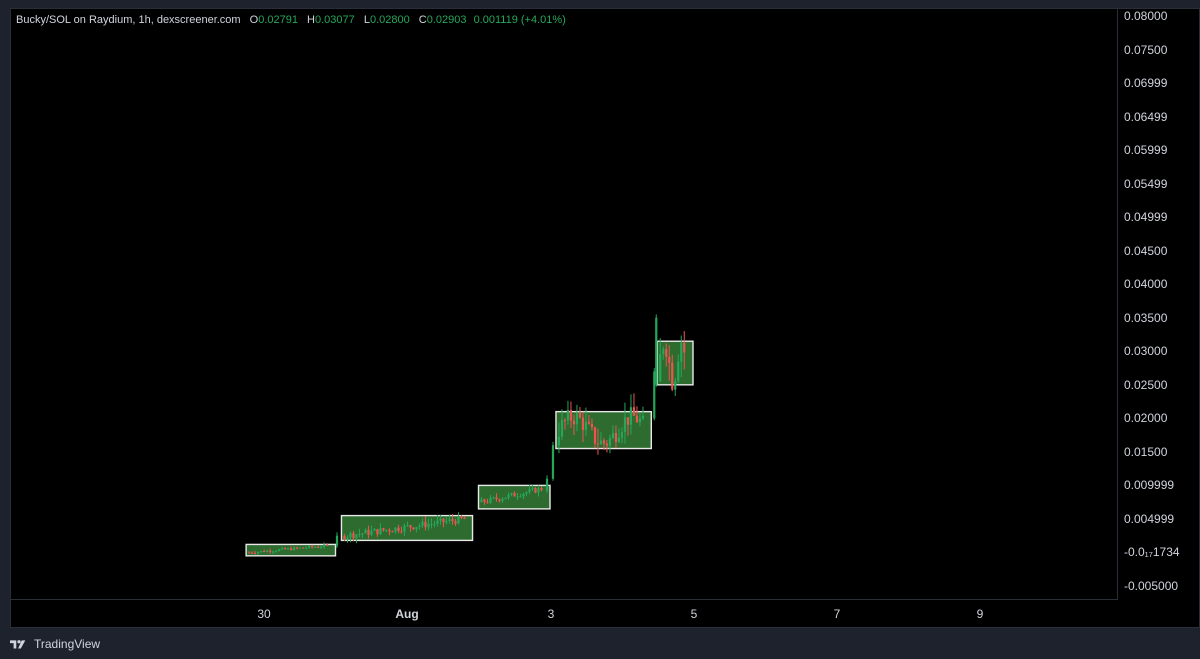 The width and height of the screenshot is (1200, 659). What do you see at coordinates (264, 614) in the screenshot?
I see `time-tick-label: 30` at bounding box center [264, 614].